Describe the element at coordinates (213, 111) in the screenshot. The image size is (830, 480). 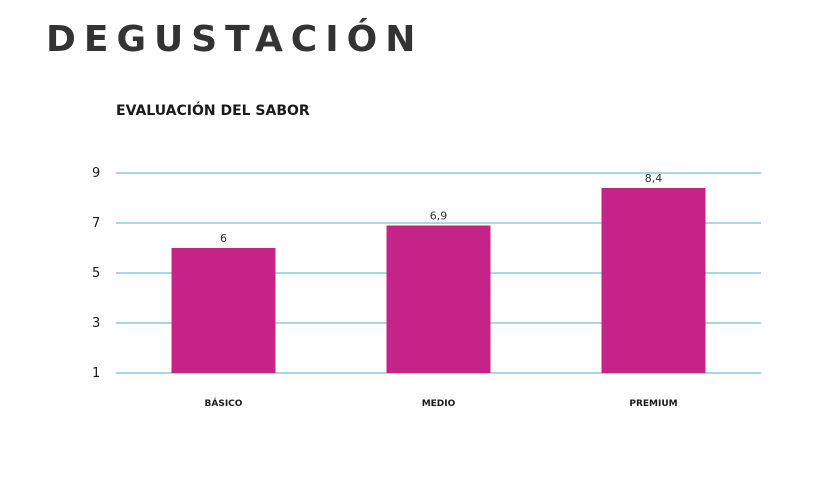
I see `chart-title: EVALUACIÓN DEL SABOR` at that location.